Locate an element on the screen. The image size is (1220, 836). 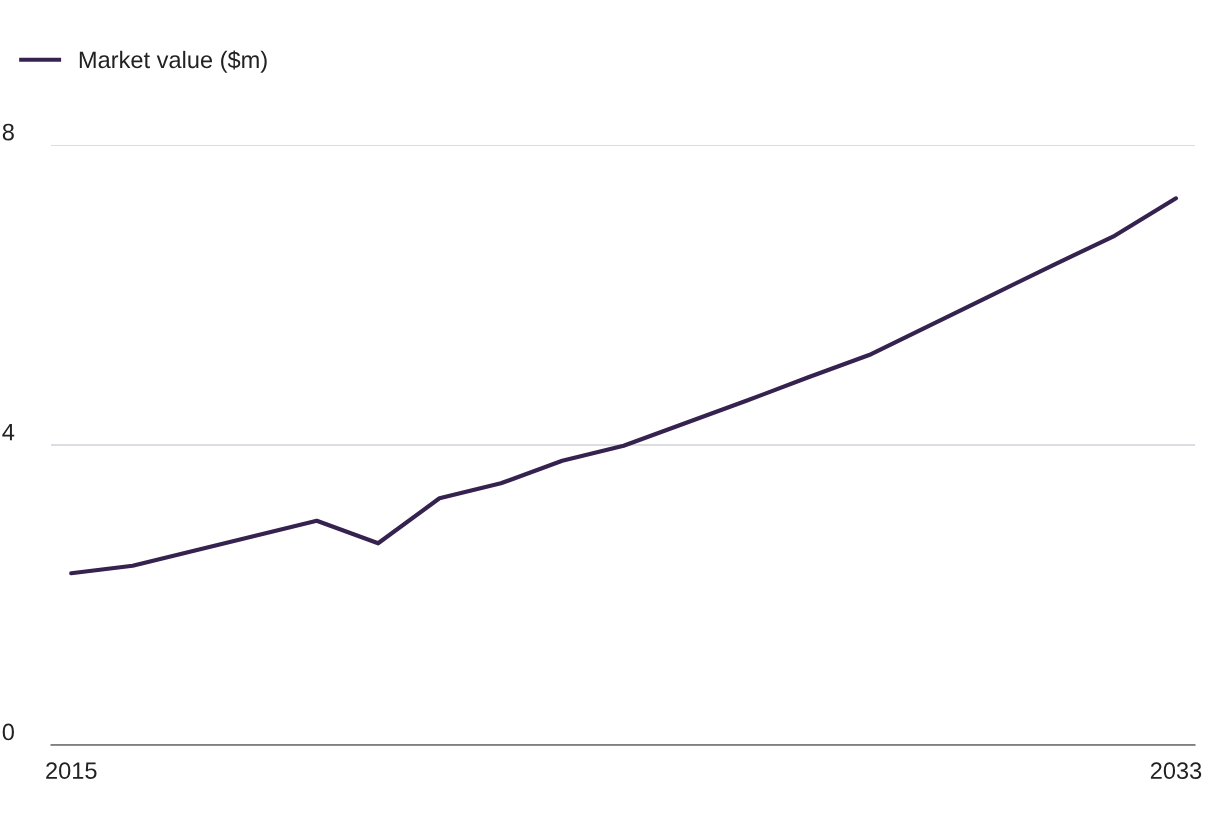
legend-label: Market value ($m) is located at coordinates (173, 61).